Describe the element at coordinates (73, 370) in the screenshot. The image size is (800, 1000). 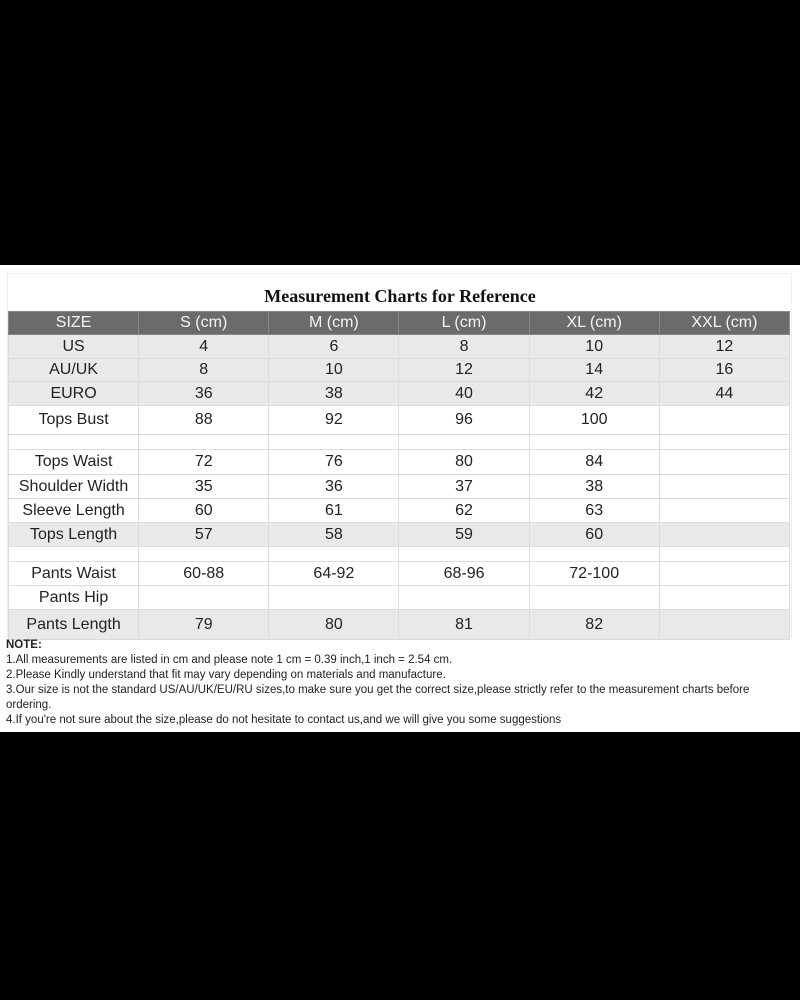
I see `row-label: AU/UK` at that location.